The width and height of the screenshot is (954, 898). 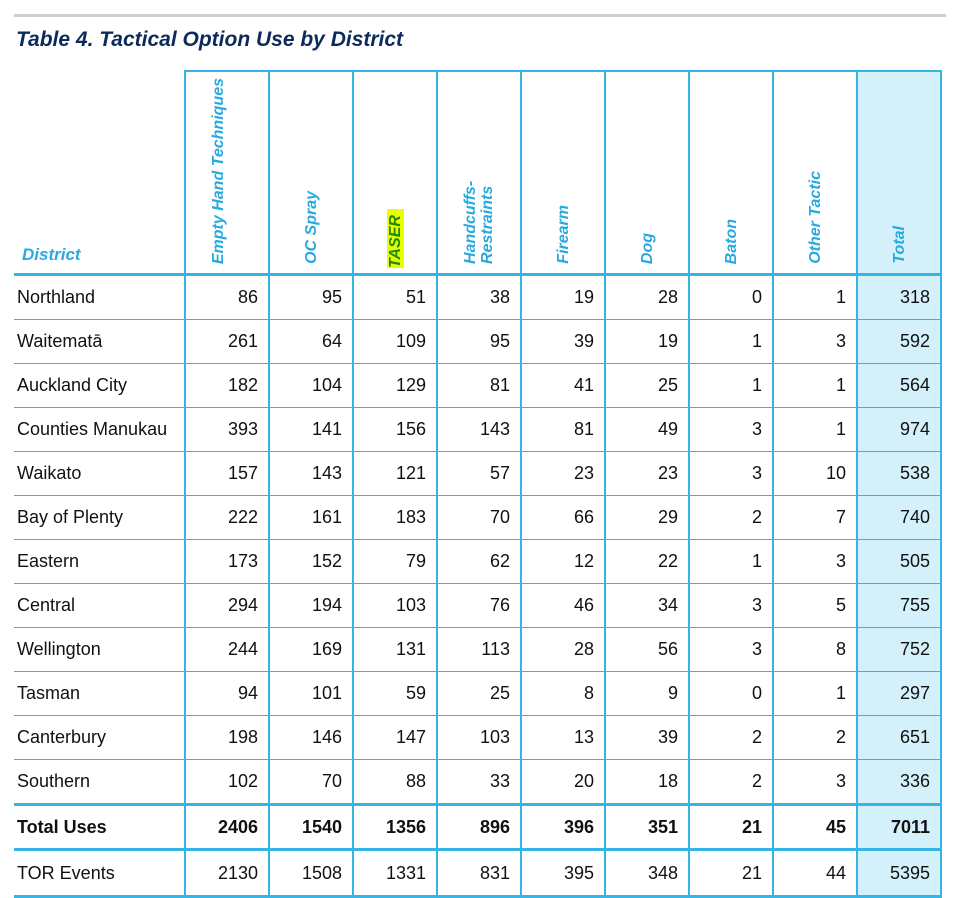 I want to click on total-cell: 297, so click(x=899, y=694).